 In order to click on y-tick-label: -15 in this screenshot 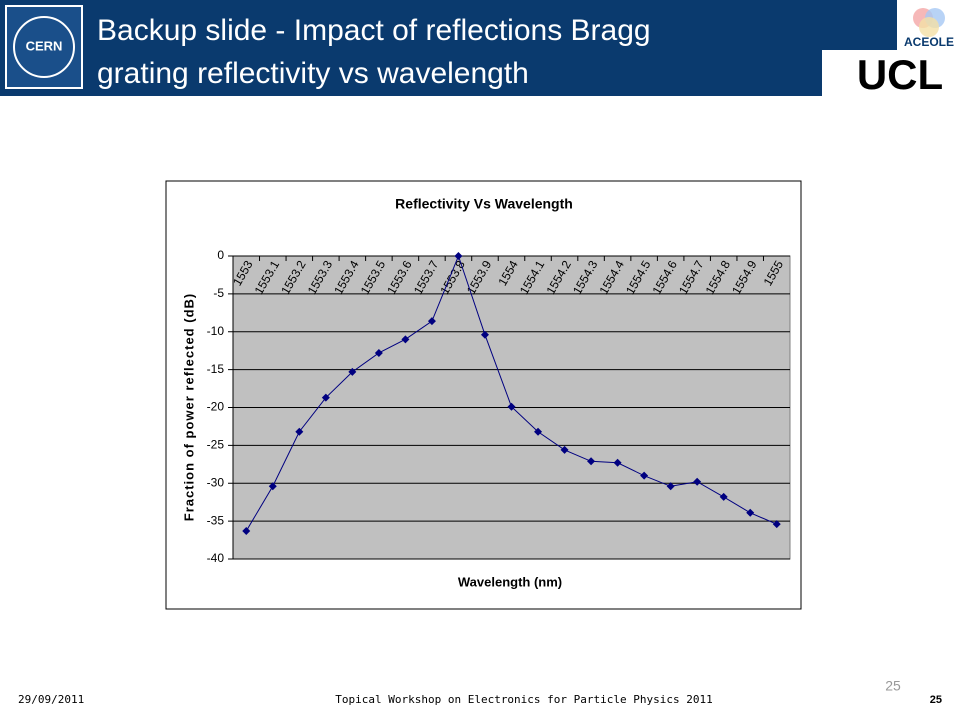, I will do `click(216, 369)`.